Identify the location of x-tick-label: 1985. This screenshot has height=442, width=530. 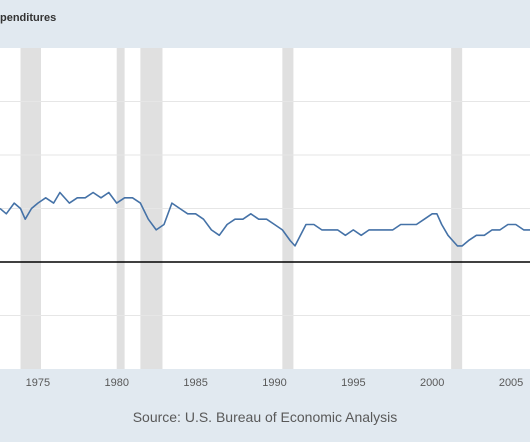
(195, 383).